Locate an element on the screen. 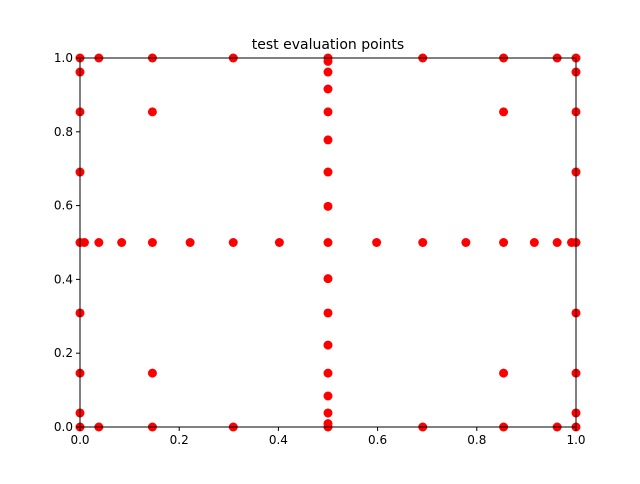 This screenshot has width=640, height=484. y-tick-label: 1.0 is located at coordinates (63, 58).